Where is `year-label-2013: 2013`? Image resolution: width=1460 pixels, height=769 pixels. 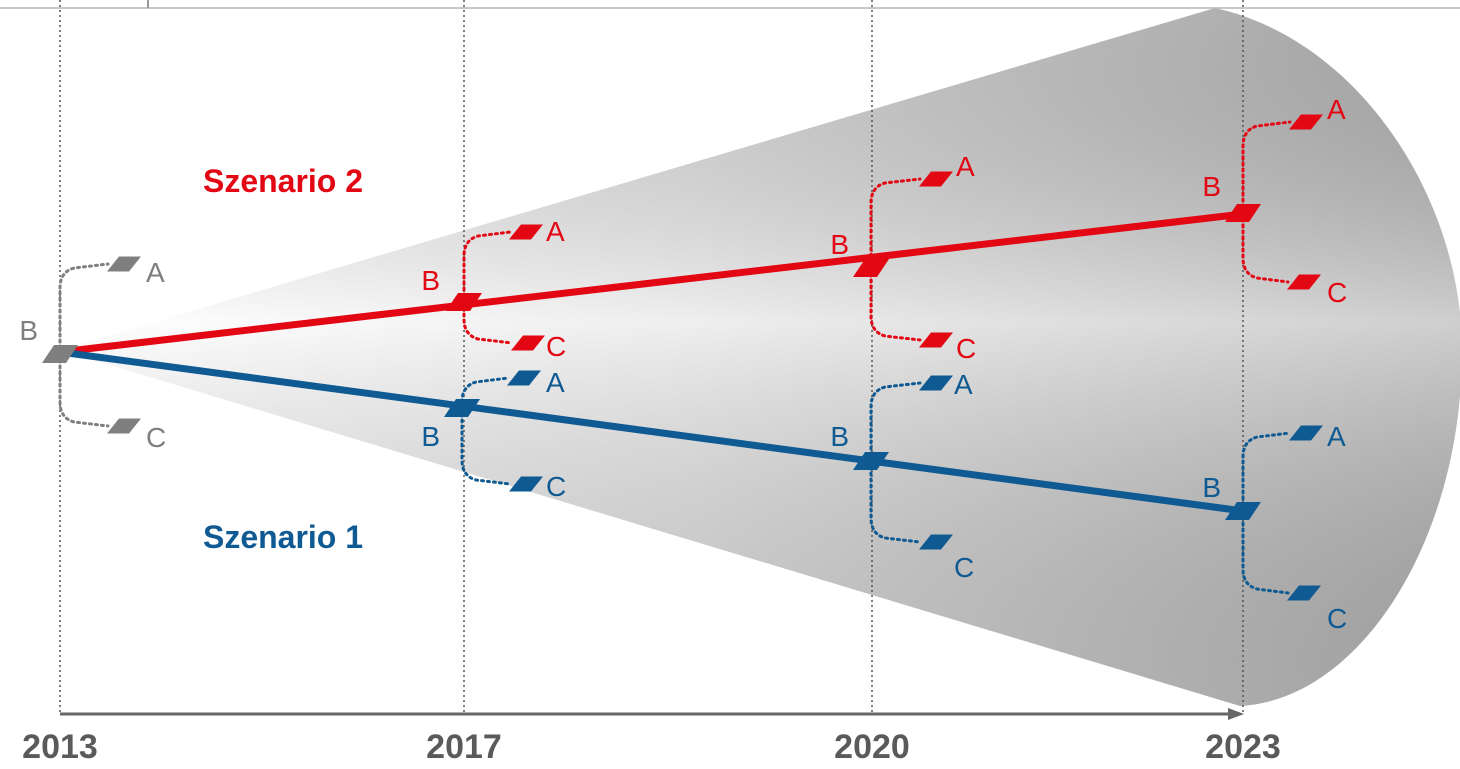 year-label-2013: 2013 is located at coordinates (60, 746).